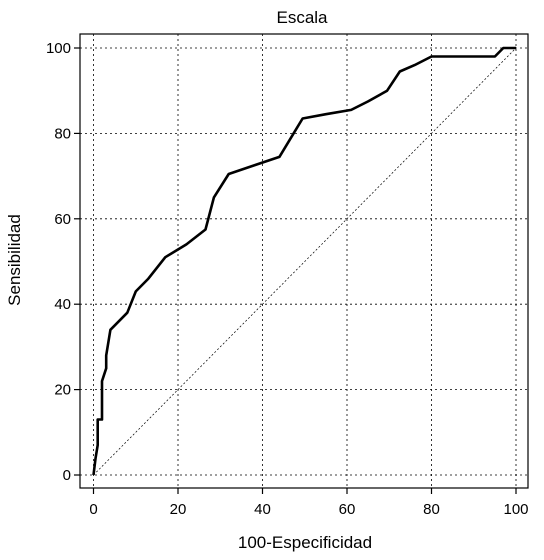 This screenshot has height=560, width=544. I want to click on x-tick-label: 60, so click(347, 509).